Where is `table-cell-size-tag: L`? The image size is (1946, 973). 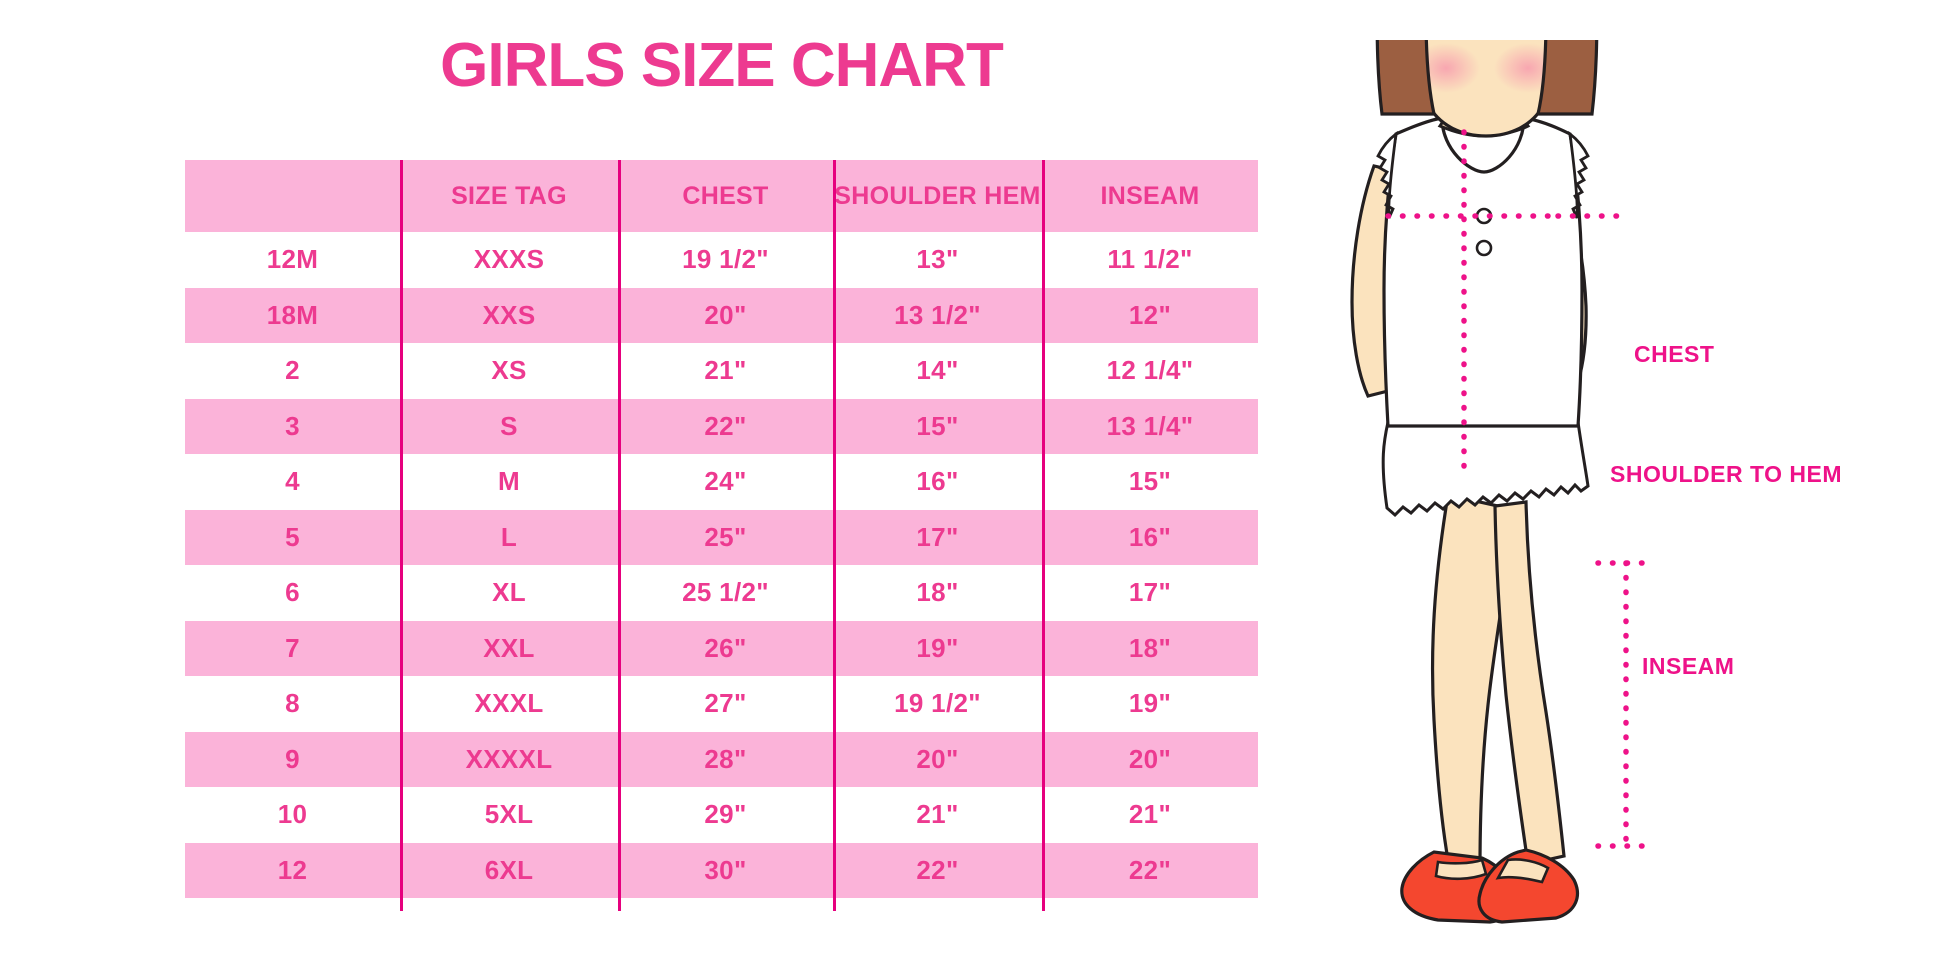 table-cell-size-tag: L is located at coordinates (509, 537).